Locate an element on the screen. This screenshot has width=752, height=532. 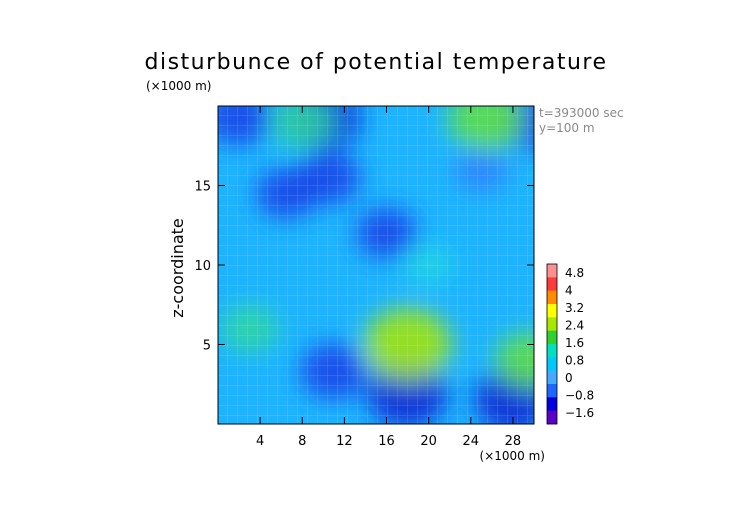
x-tick-label: 20 is located at coordinates (428, 441).